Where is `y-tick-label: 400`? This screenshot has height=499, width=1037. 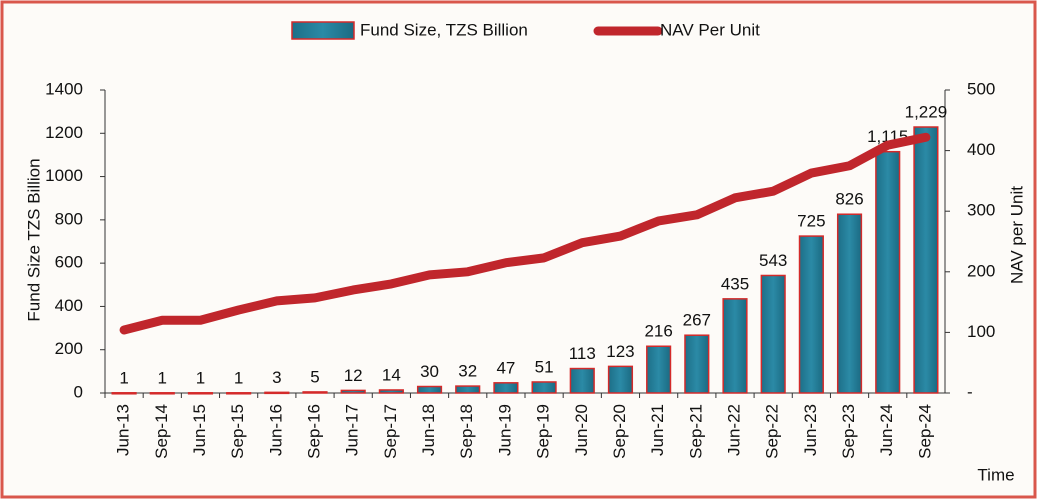
y-tick-label: 400 is located at coordinates (69, 305).